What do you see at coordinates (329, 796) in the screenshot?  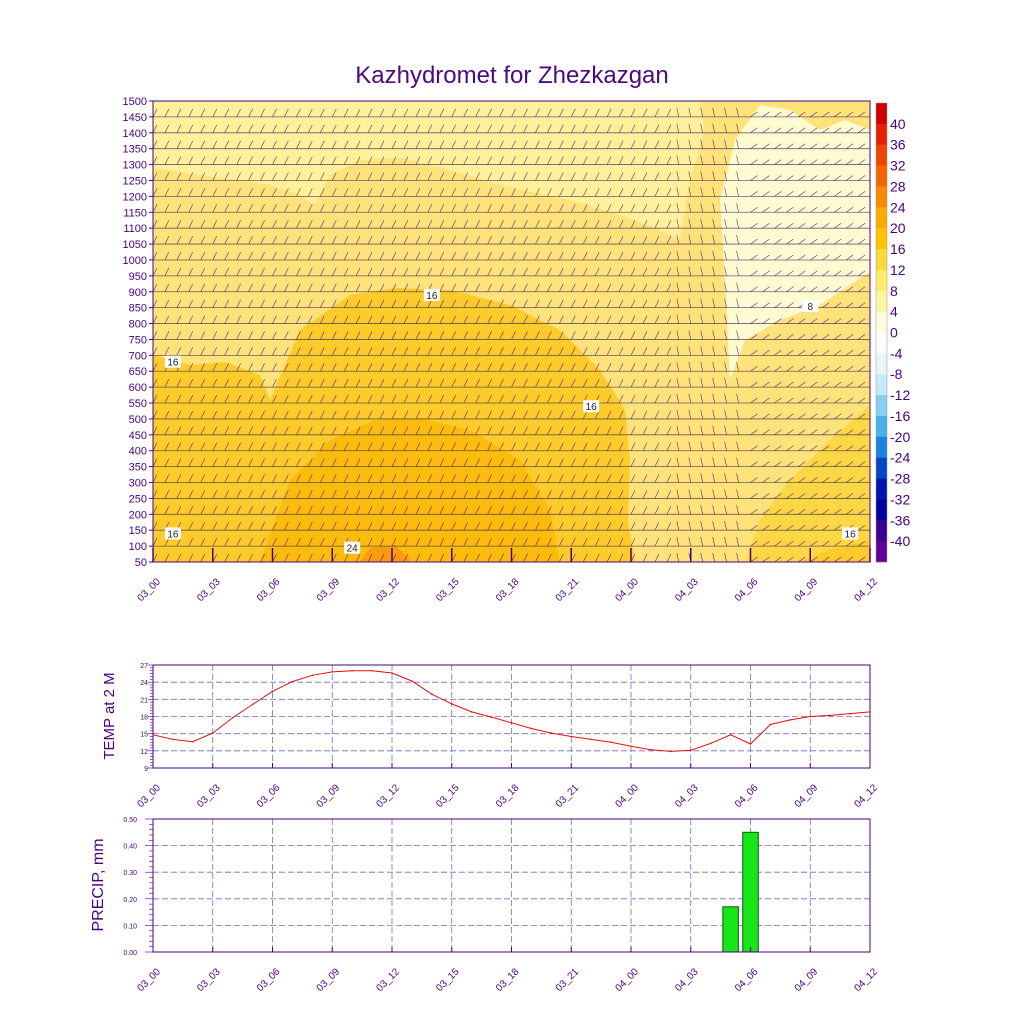 I see `temperature-x-tick-label: 03_09` at bounding box center [329, 796].